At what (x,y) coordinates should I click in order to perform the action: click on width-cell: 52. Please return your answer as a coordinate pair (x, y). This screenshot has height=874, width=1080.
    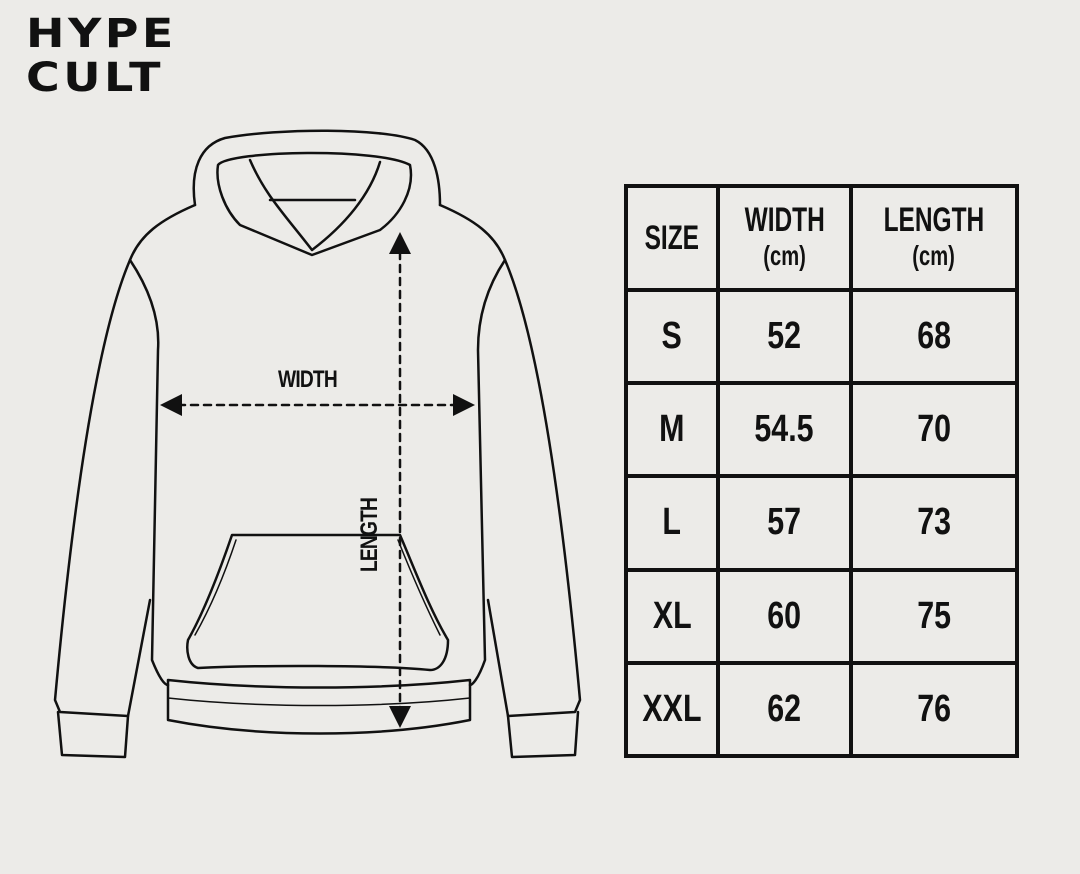
    Looking at the image, I should click on (784, 336).